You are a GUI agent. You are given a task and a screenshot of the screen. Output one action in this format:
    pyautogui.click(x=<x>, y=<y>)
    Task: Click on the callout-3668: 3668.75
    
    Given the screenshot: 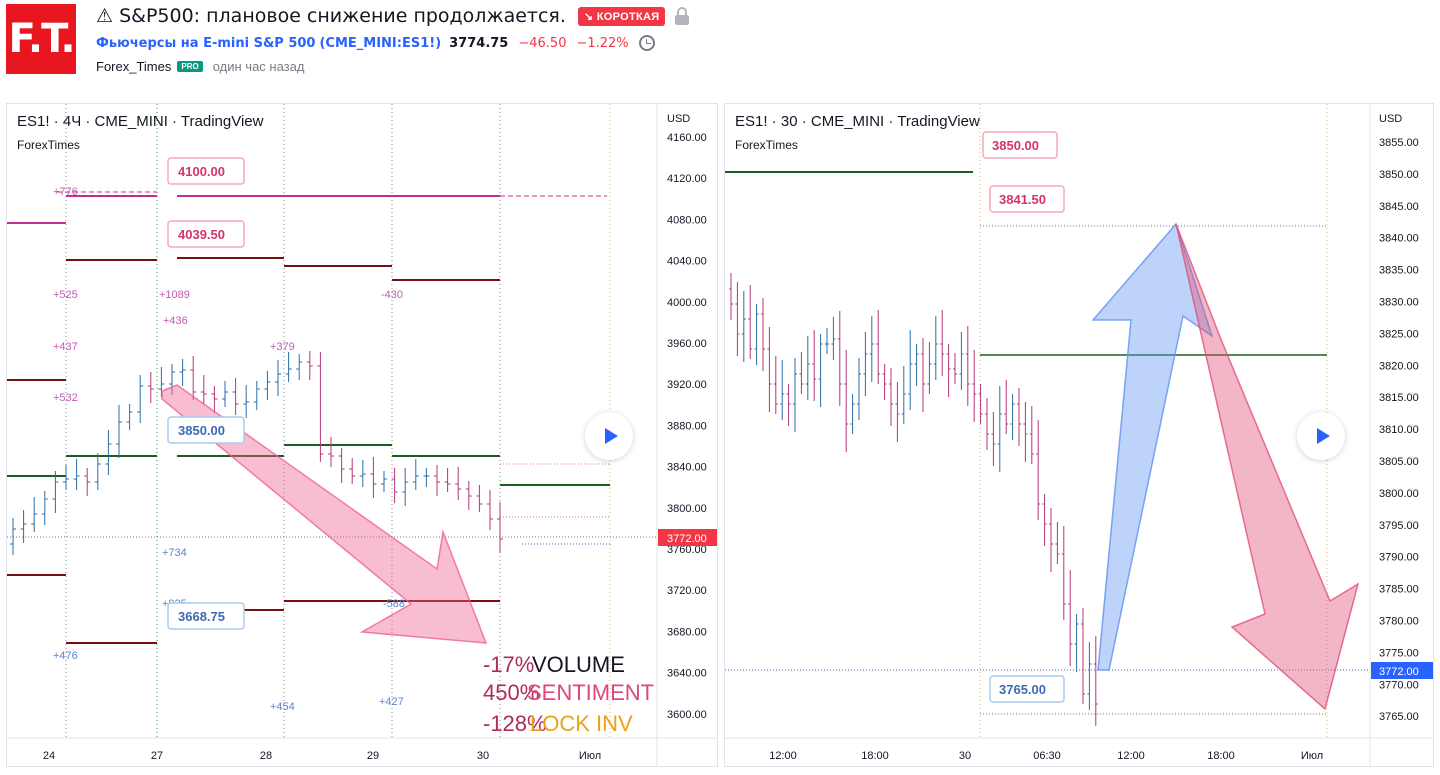 What is the action you would take?
    pyautogui.click(x=206, y=616)
    